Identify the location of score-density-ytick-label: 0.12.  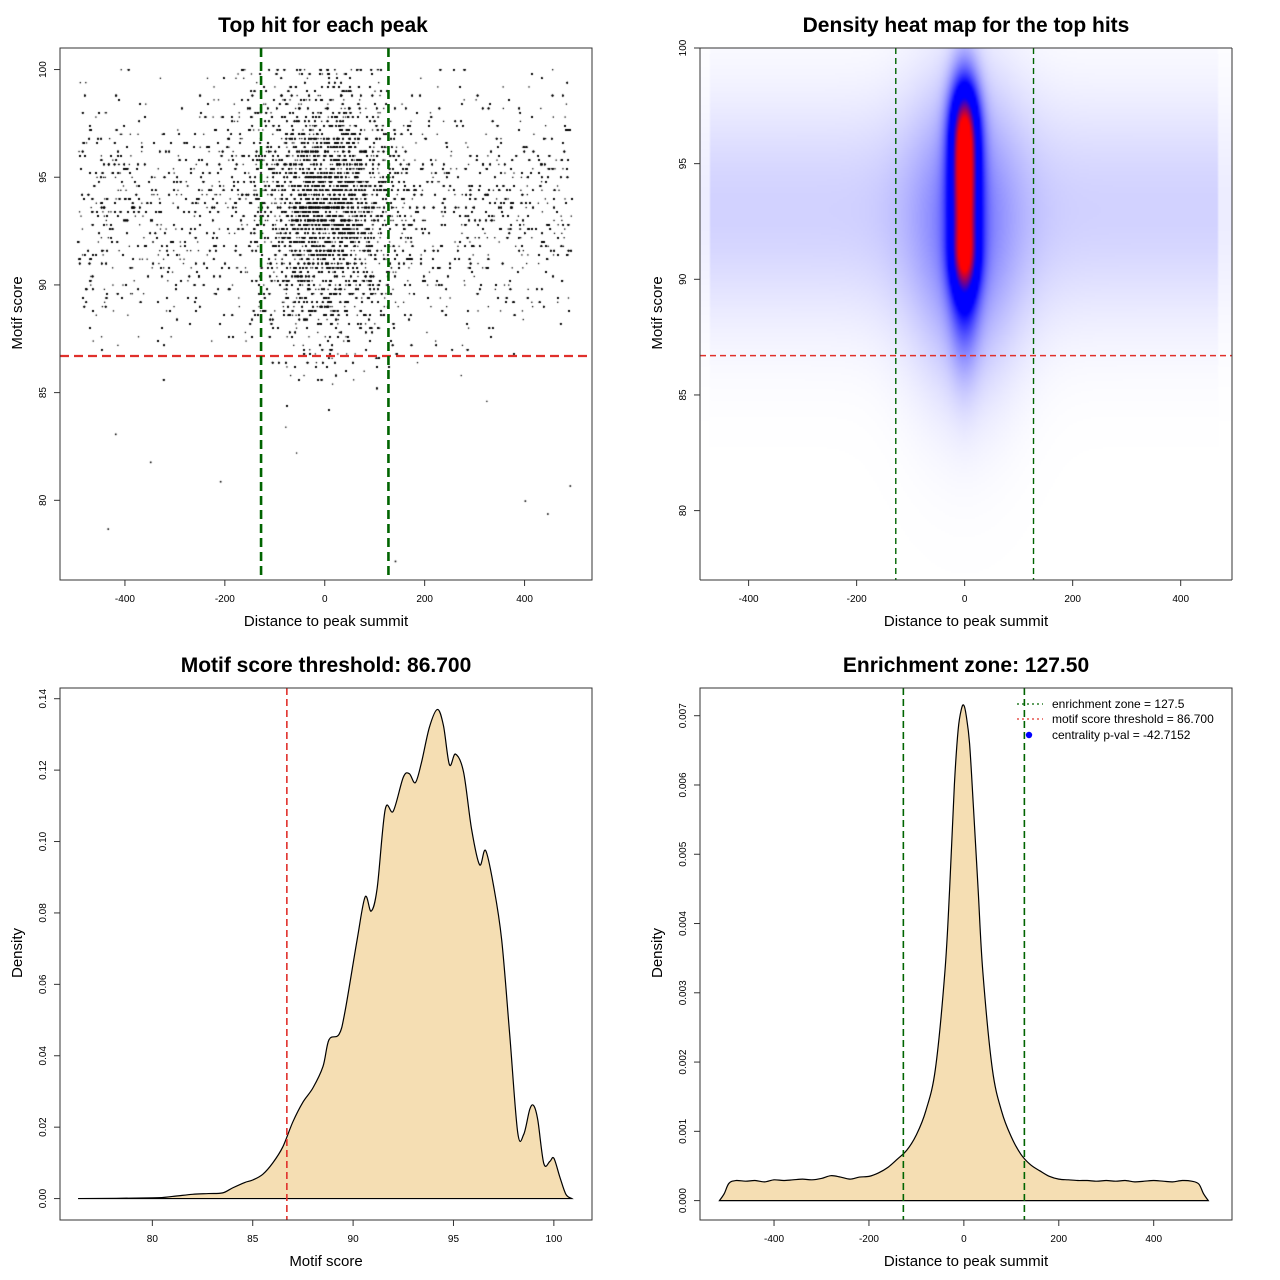
(43, 770).